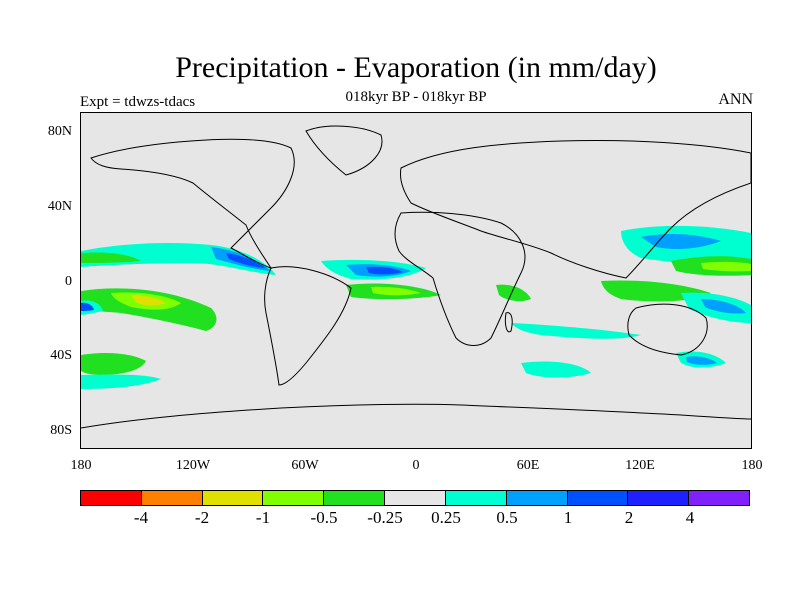  I want to click on colorbar-label: 0.25, so click(446, 517).